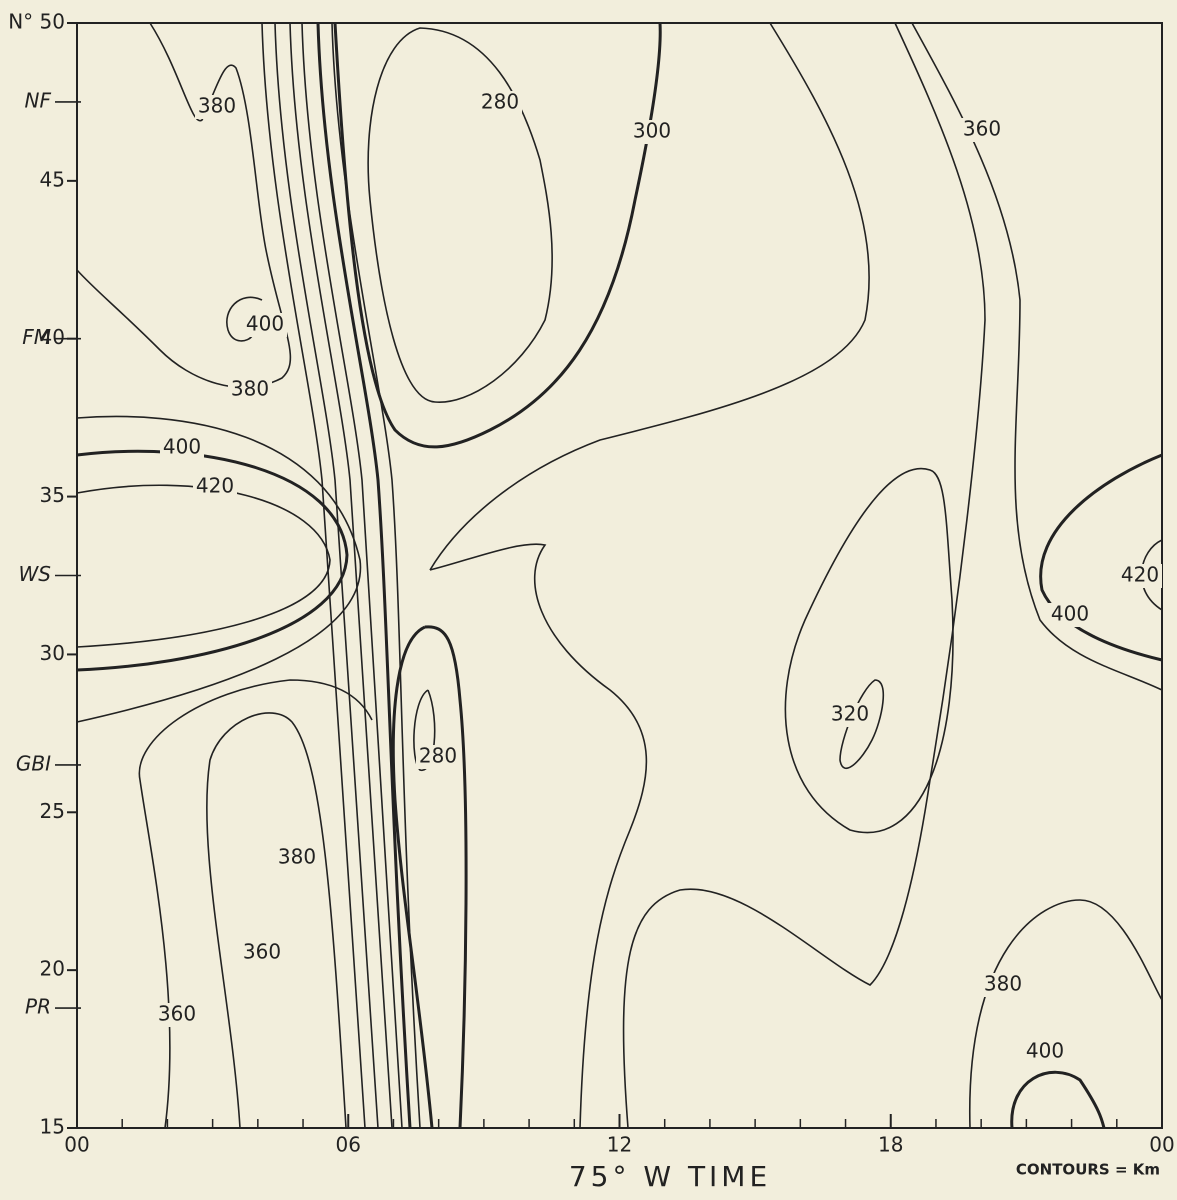  Describe the element at coordinates (52, 1127) in the screenshot. I see `y-tick-label: 15` at that location.